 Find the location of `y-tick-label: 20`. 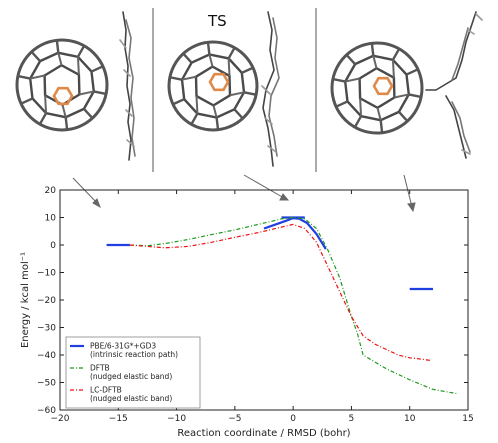

y-tick-label: 20 is located at coordinates (51, 191).